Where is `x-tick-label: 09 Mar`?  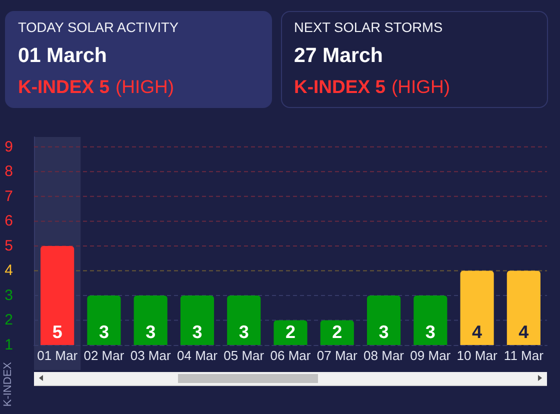 x-tick-label: 09 Mar is located at coordinates (431, 355).